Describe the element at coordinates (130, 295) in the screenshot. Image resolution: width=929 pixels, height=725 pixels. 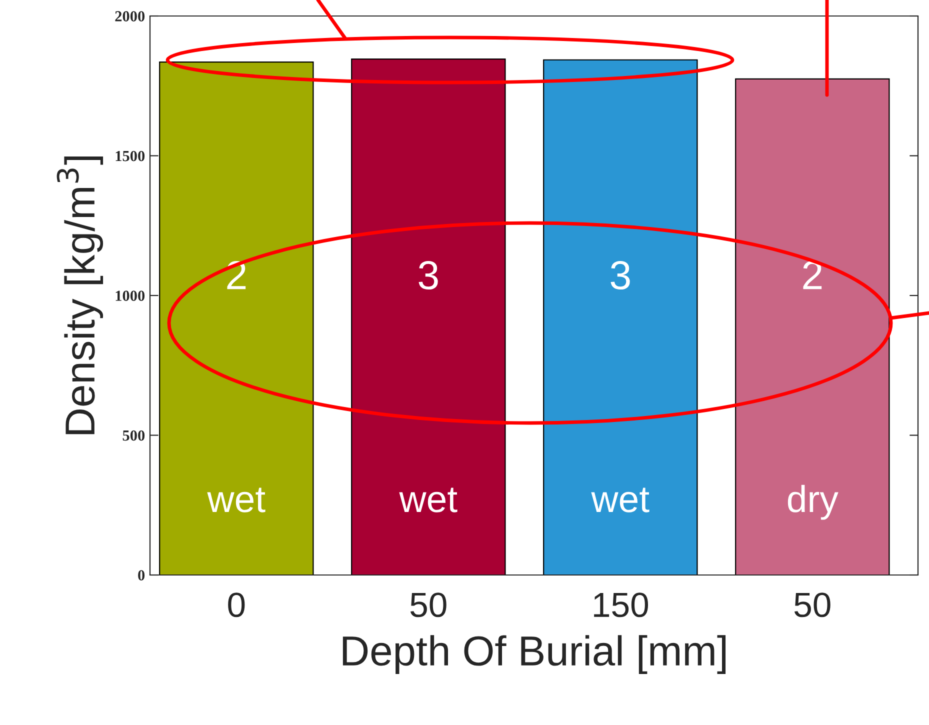
I see `y-tick-label: 1000` at that location.